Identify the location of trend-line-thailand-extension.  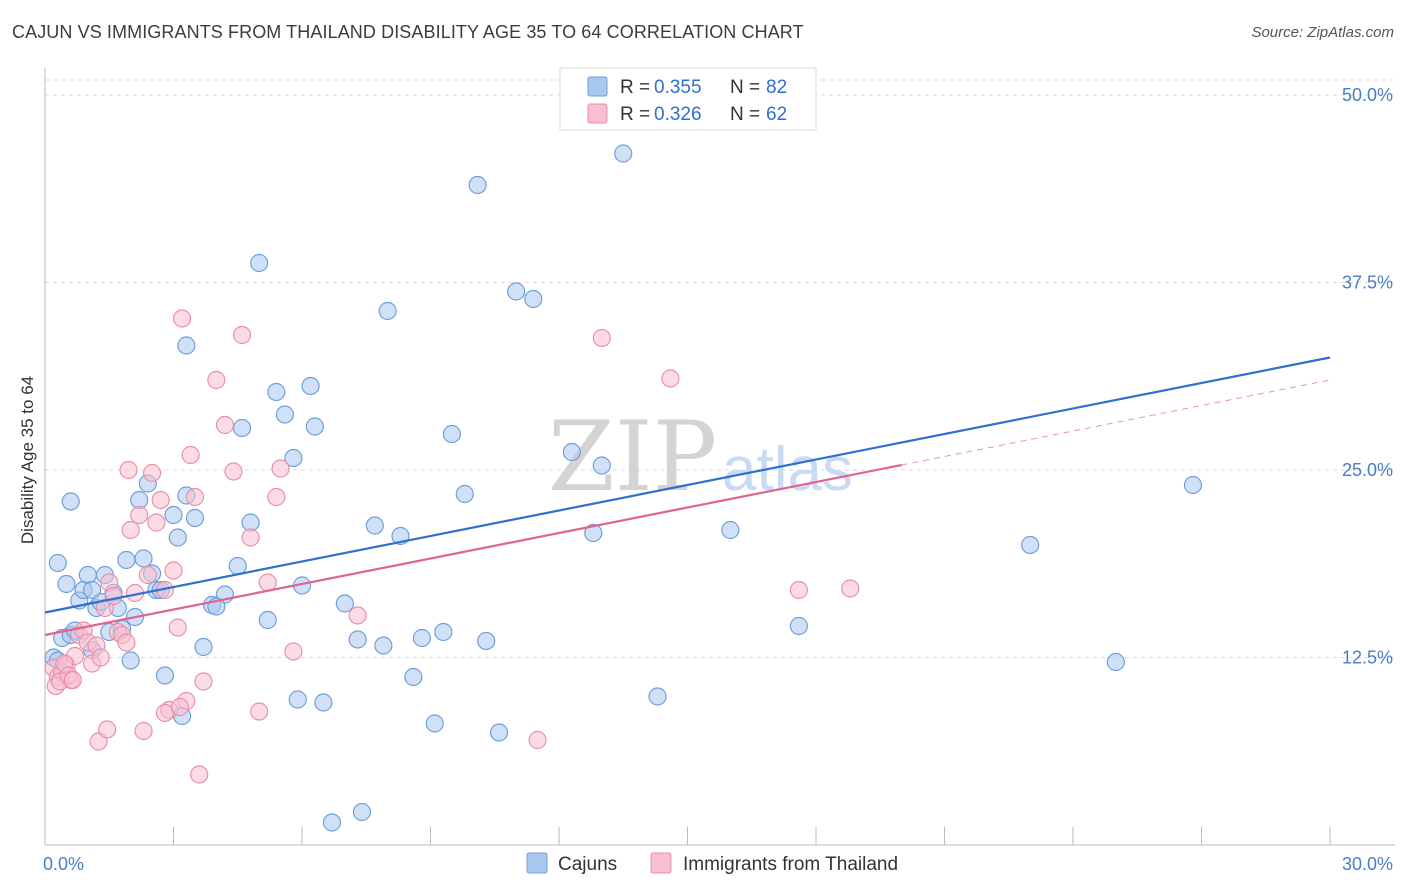
(1116, 422).